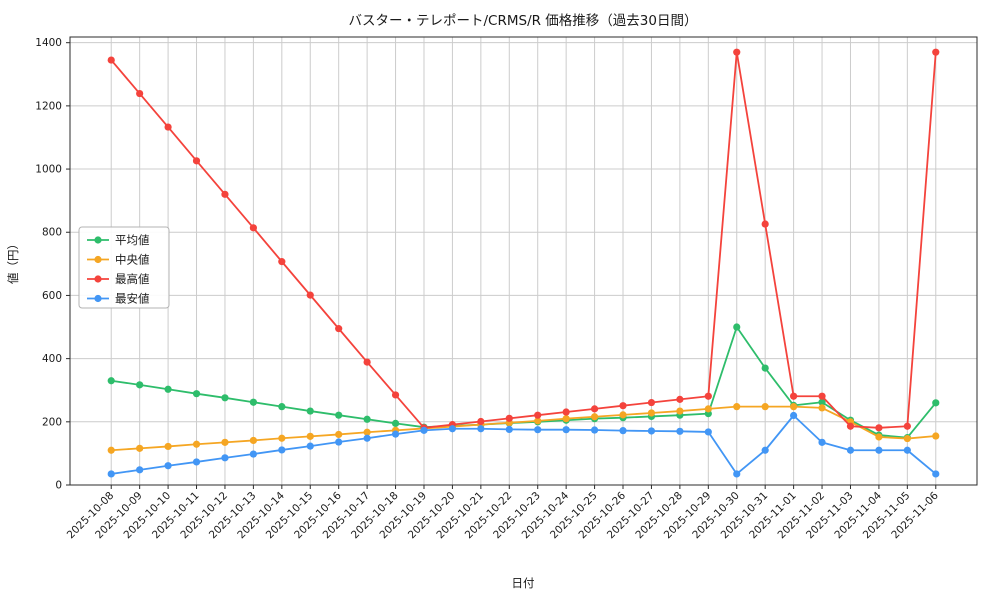 This screenshot has height=600, width=1000. What do you see at coordinates (48, 43) in the screenshot?
I see `y-tick-label: 1400` at bounding box center [48, 43].